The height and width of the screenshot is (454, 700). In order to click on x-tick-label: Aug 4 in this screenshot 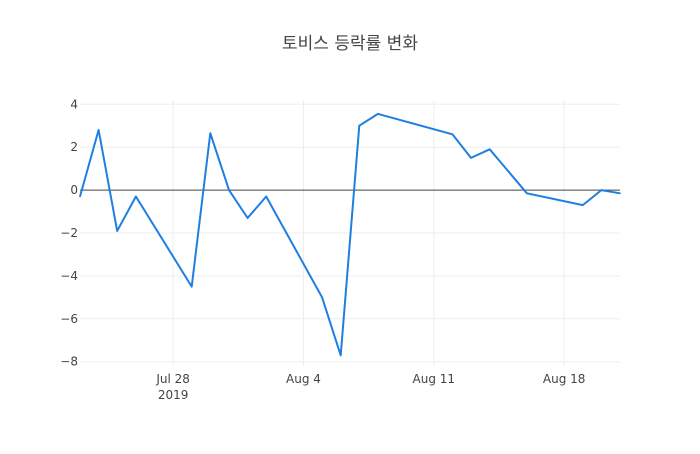, I will do `click(303, 379)`.